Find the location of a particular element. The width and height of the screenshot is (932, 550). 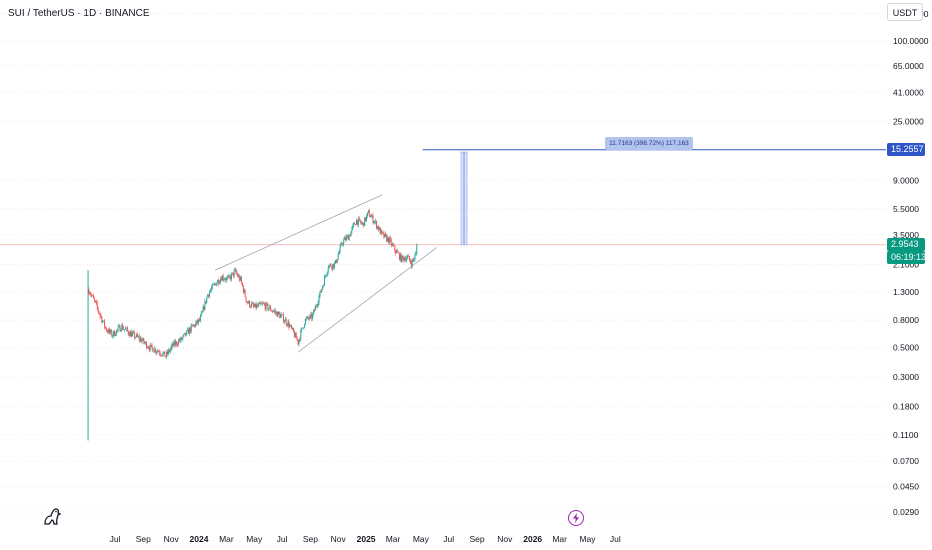

x-tick-label: Nov is located at coordinates (339, 539).